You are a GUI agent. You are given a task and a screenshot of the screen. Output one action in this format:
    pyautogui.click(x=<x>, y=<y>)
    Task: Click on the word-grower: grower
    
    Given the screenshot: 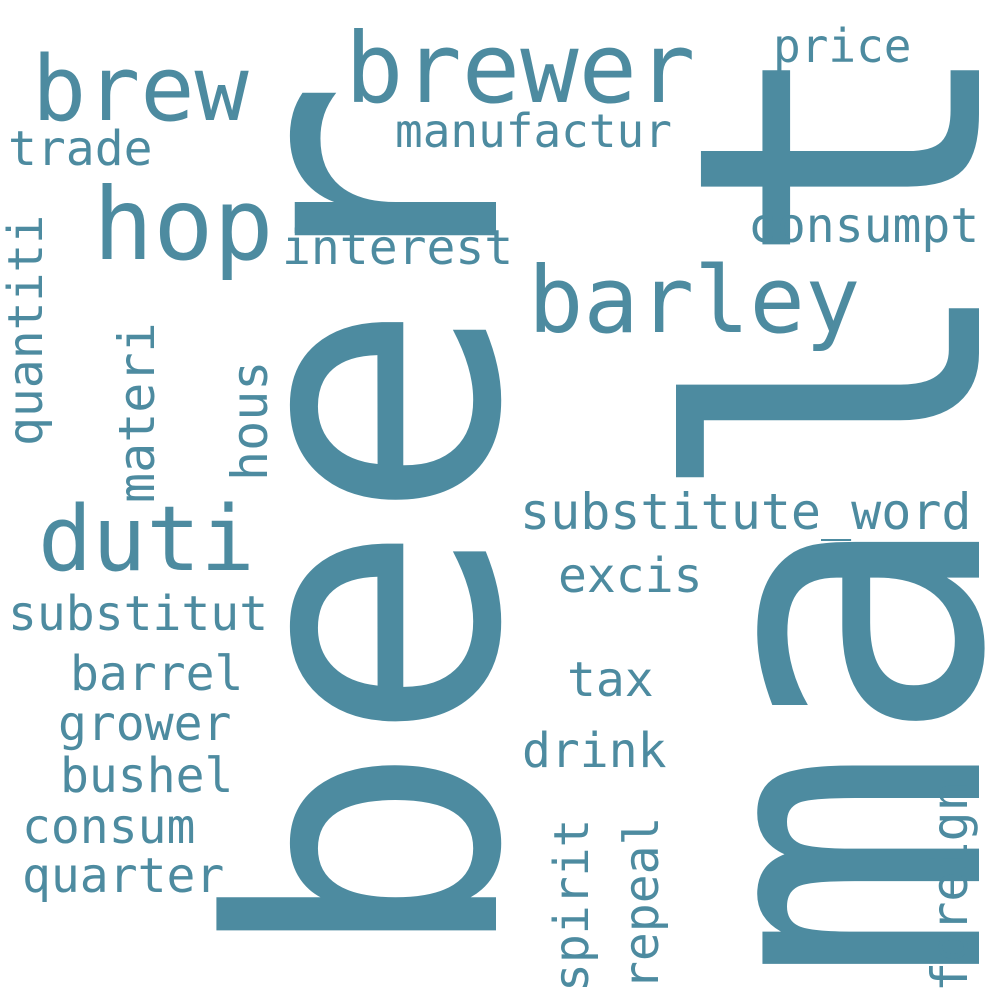 What is the action you would take?
    pyautogui.click(x=145, y=724)
    